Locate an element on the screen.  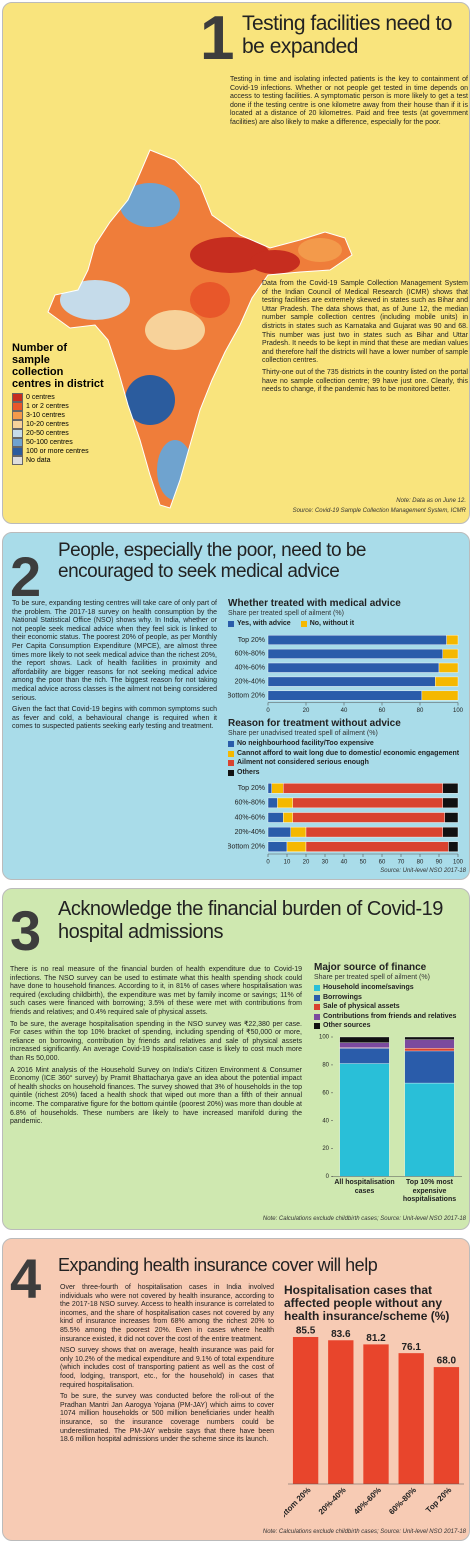
y-tick-label: 60%-80% is located at coordinates (250, 803).